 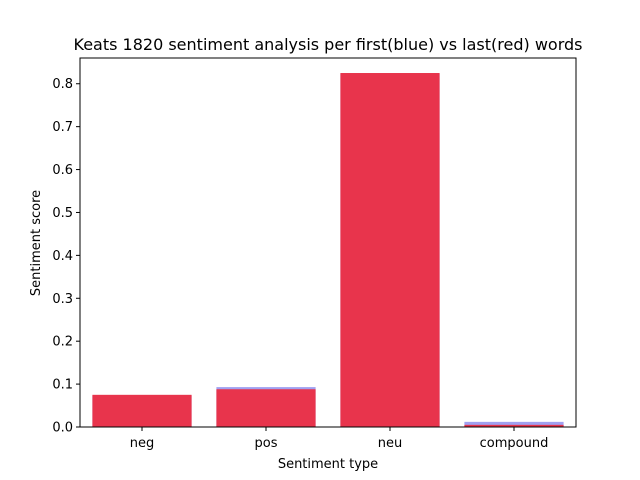 What do you see at coordinates (62, 127) in the screenshot?
I see `y-tick-label: 0.7` at bounding box center [62, 127].